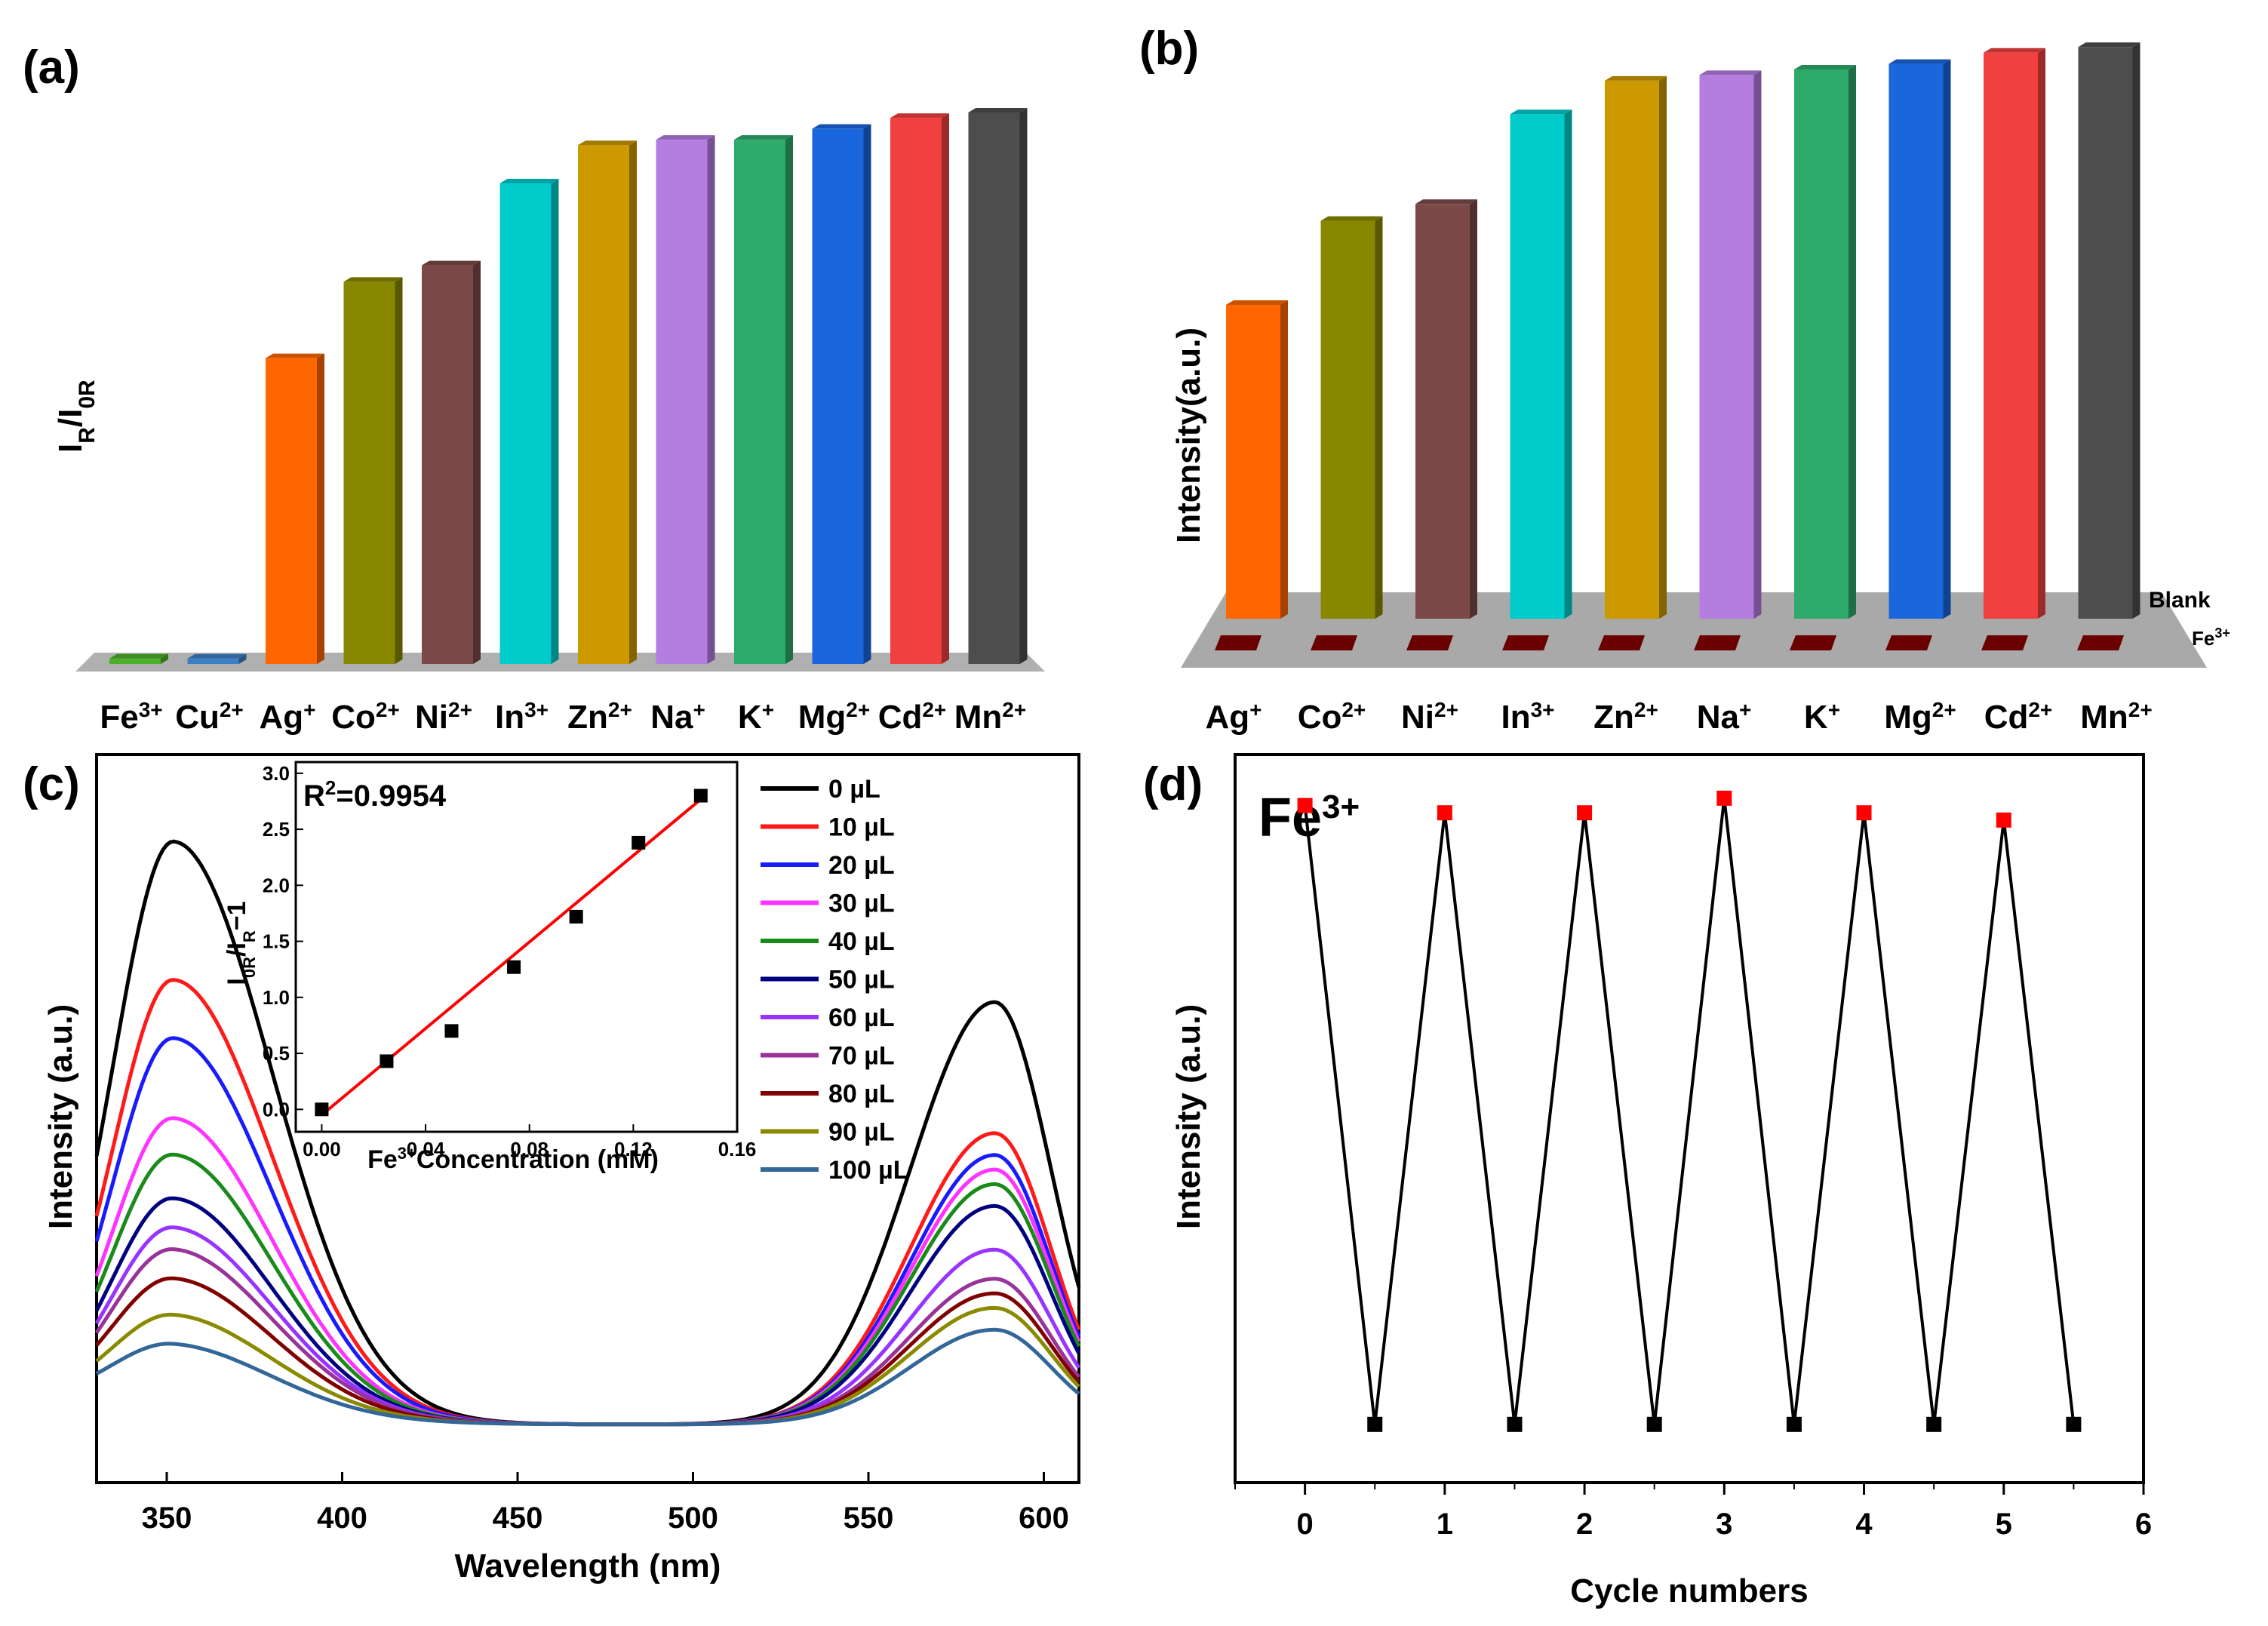  I want to click on inset-frame, so click(516, 947).